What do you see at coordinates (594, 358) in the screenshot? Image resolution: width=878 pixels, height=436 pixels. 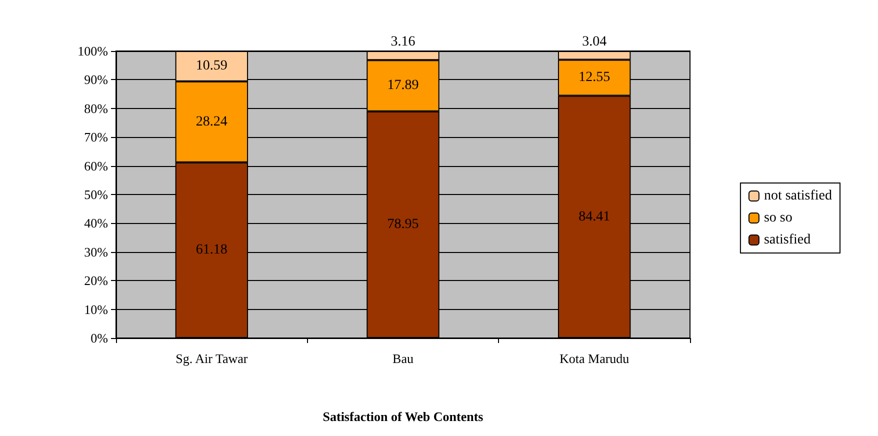 I see `x-tick-label: Kota Marudu` at bounding box center [594, 358].